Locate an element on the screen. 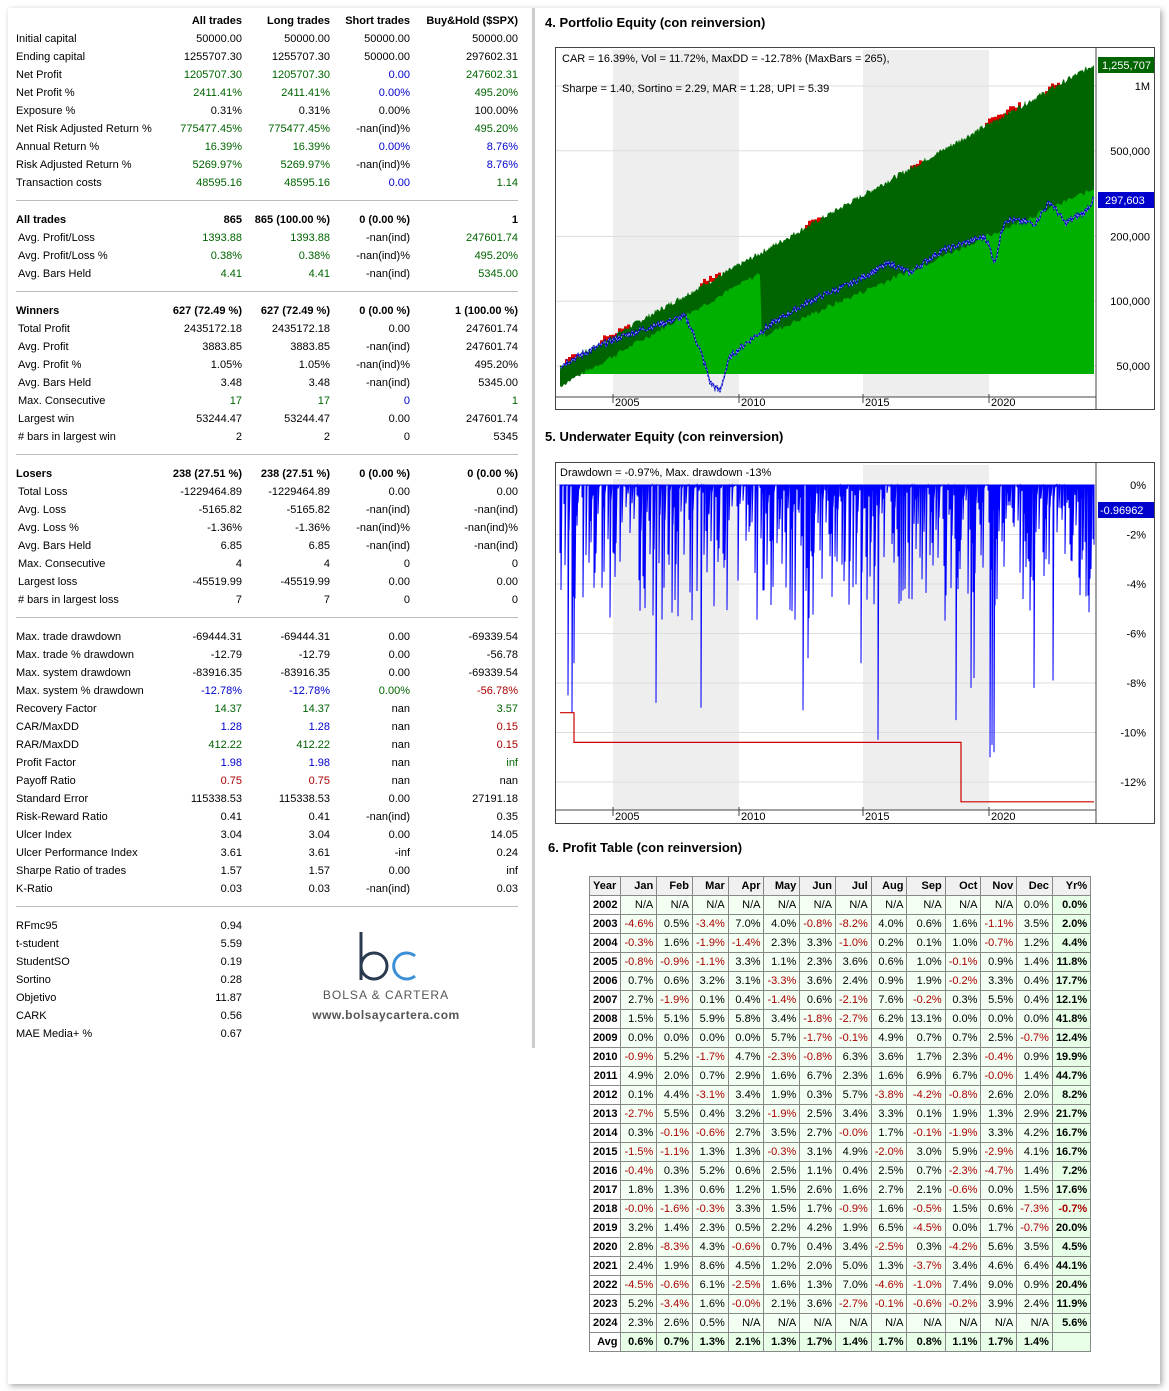 The height and width of the screenshot is (1391, 1169). month-cell: 3.3% is located at coordinates (889, 1114).